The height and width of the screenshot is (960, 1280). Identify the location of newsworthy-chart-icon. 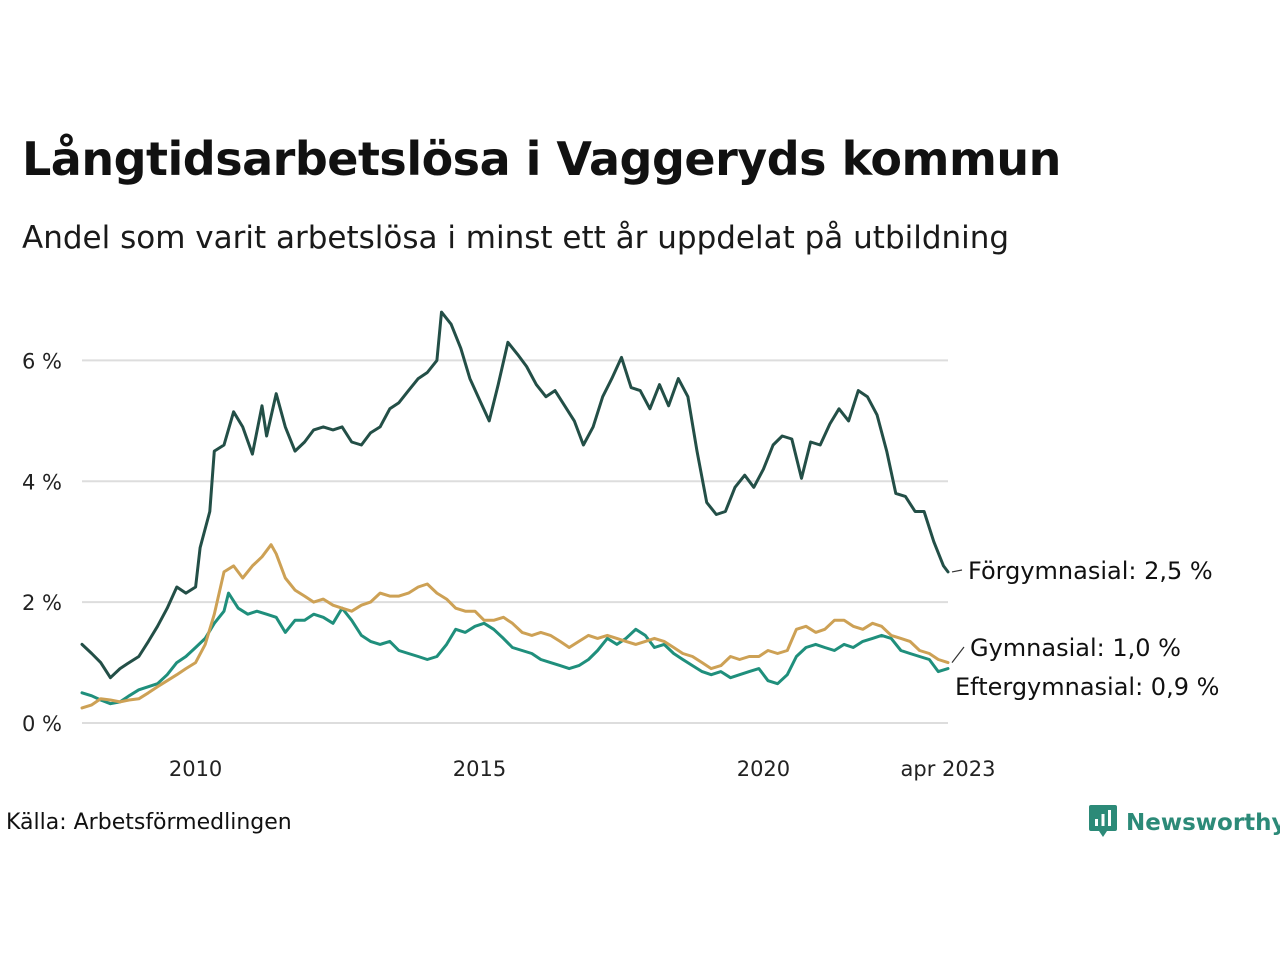
(1103, 823).